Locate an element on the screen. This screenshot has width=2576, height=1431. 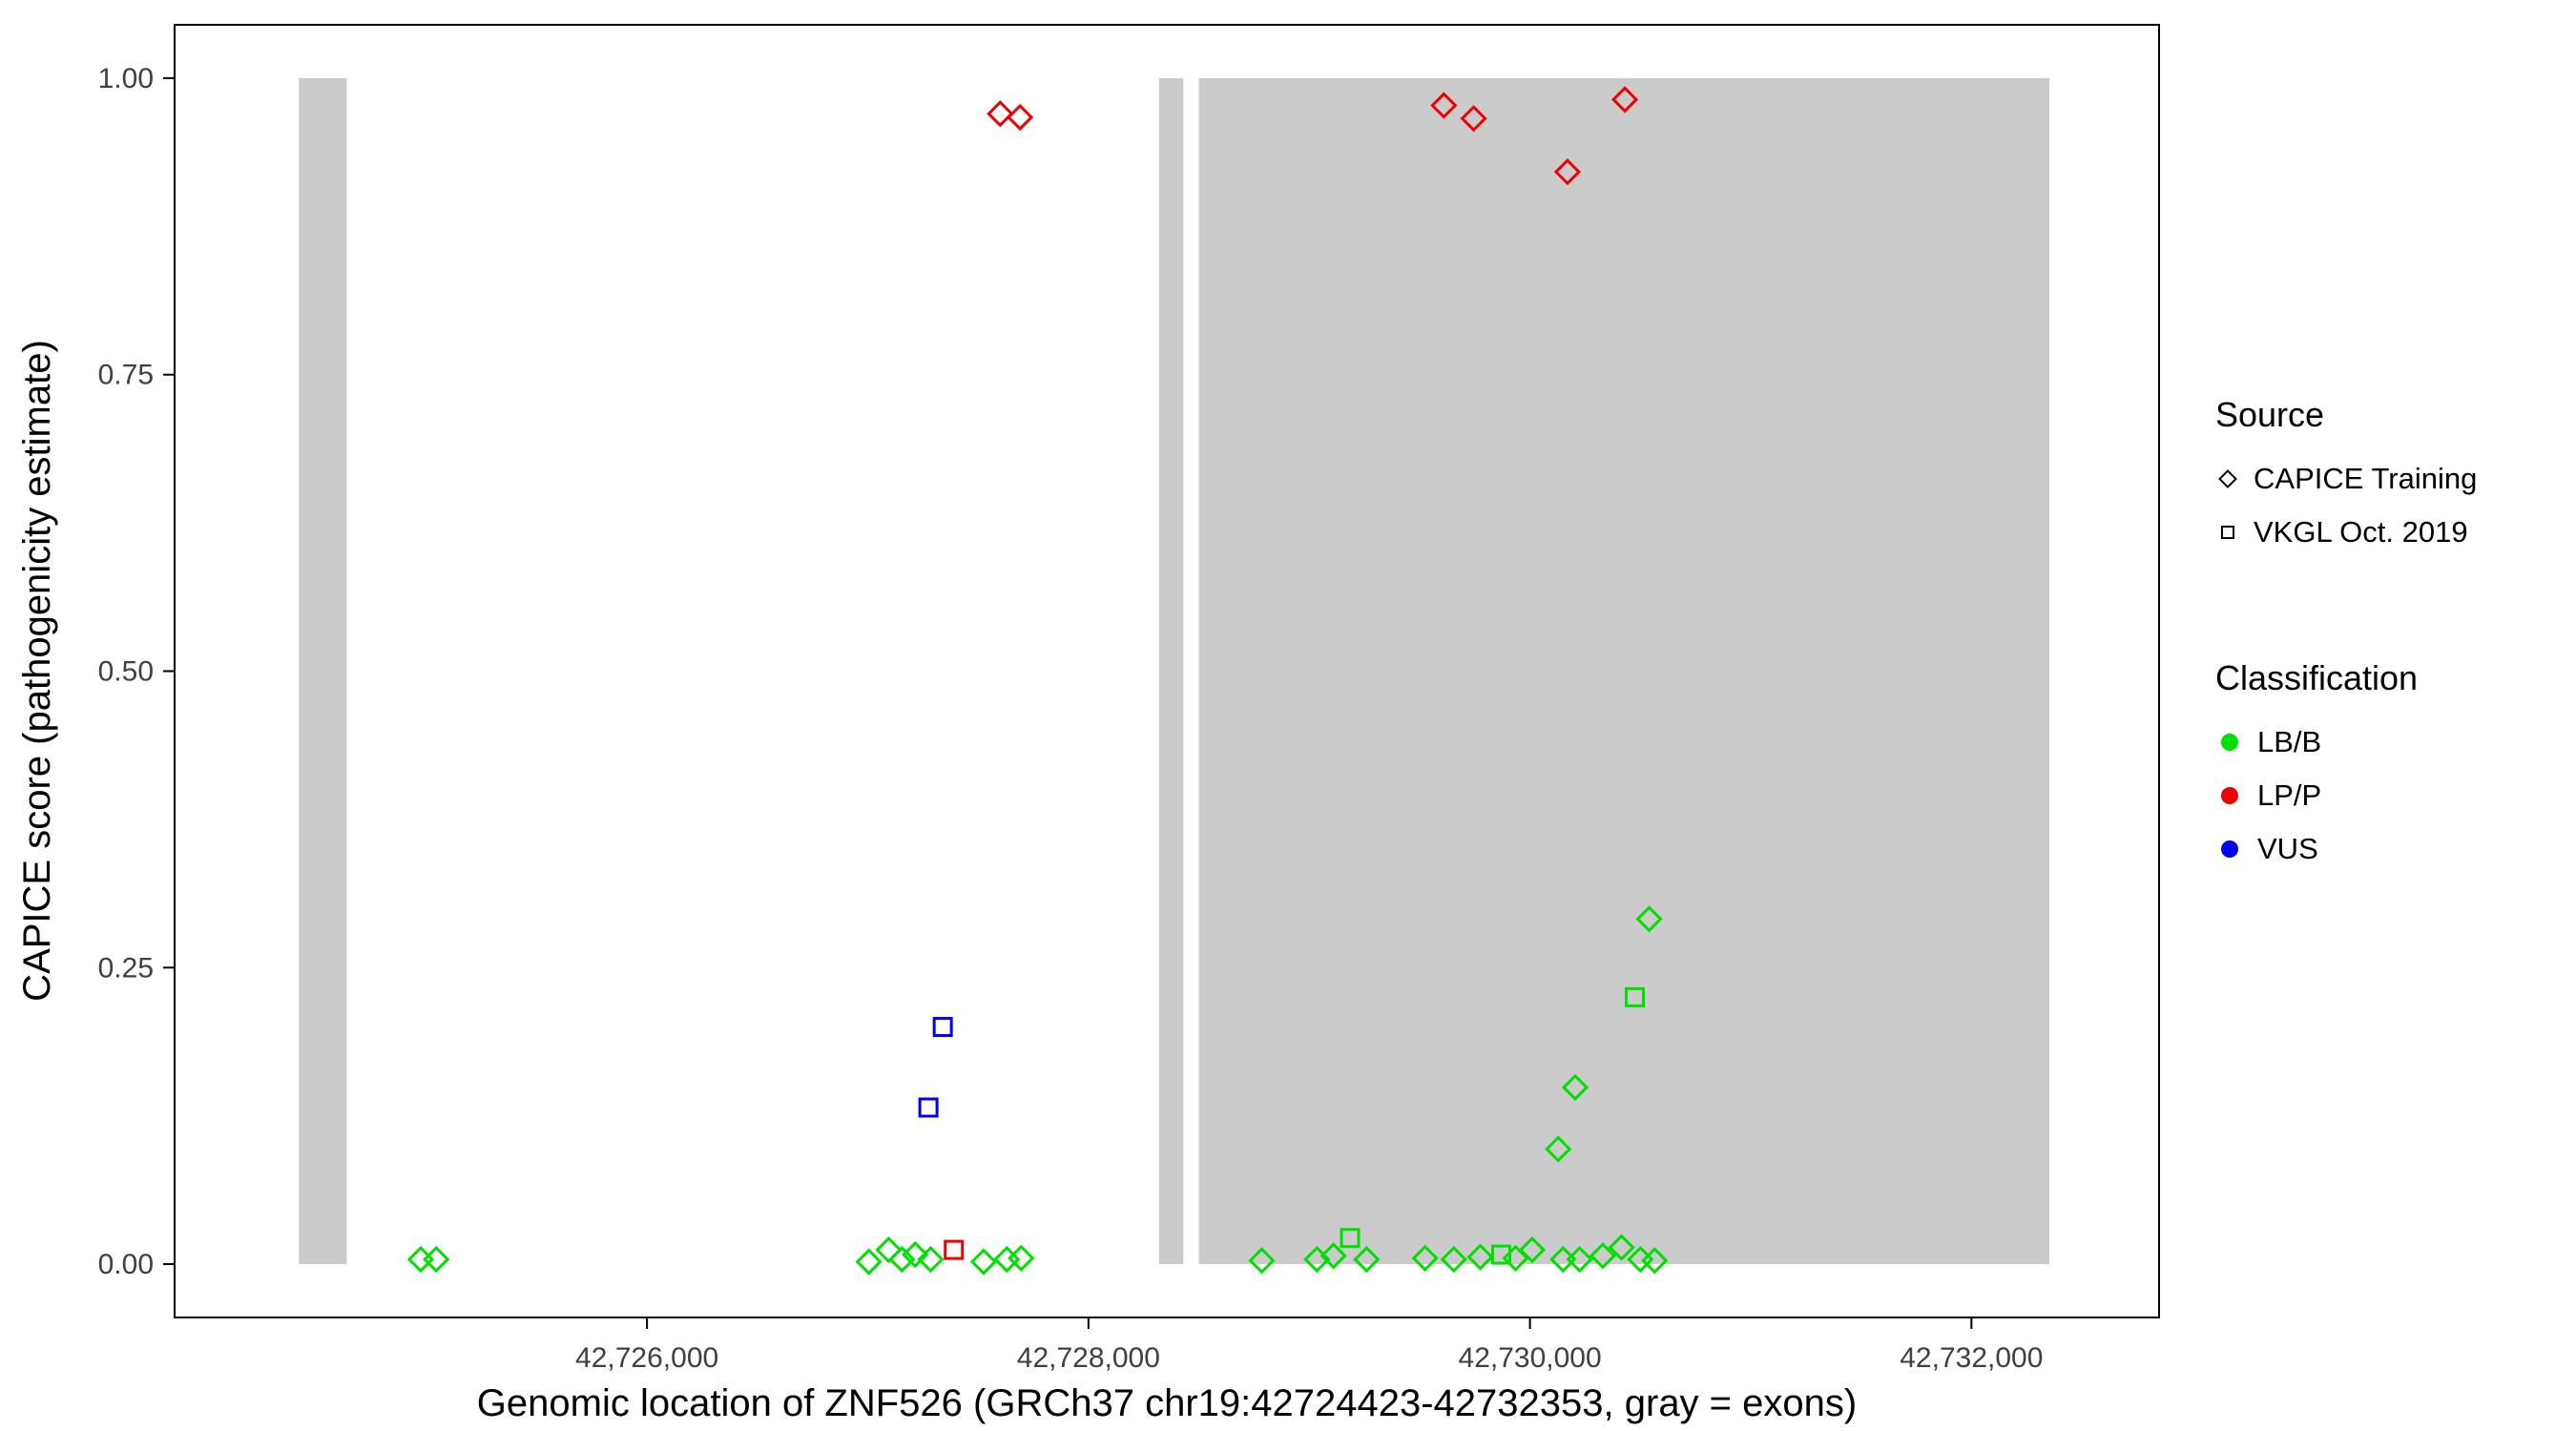
y-tick-label: 0.00 is located at coordinates (126, 1264).